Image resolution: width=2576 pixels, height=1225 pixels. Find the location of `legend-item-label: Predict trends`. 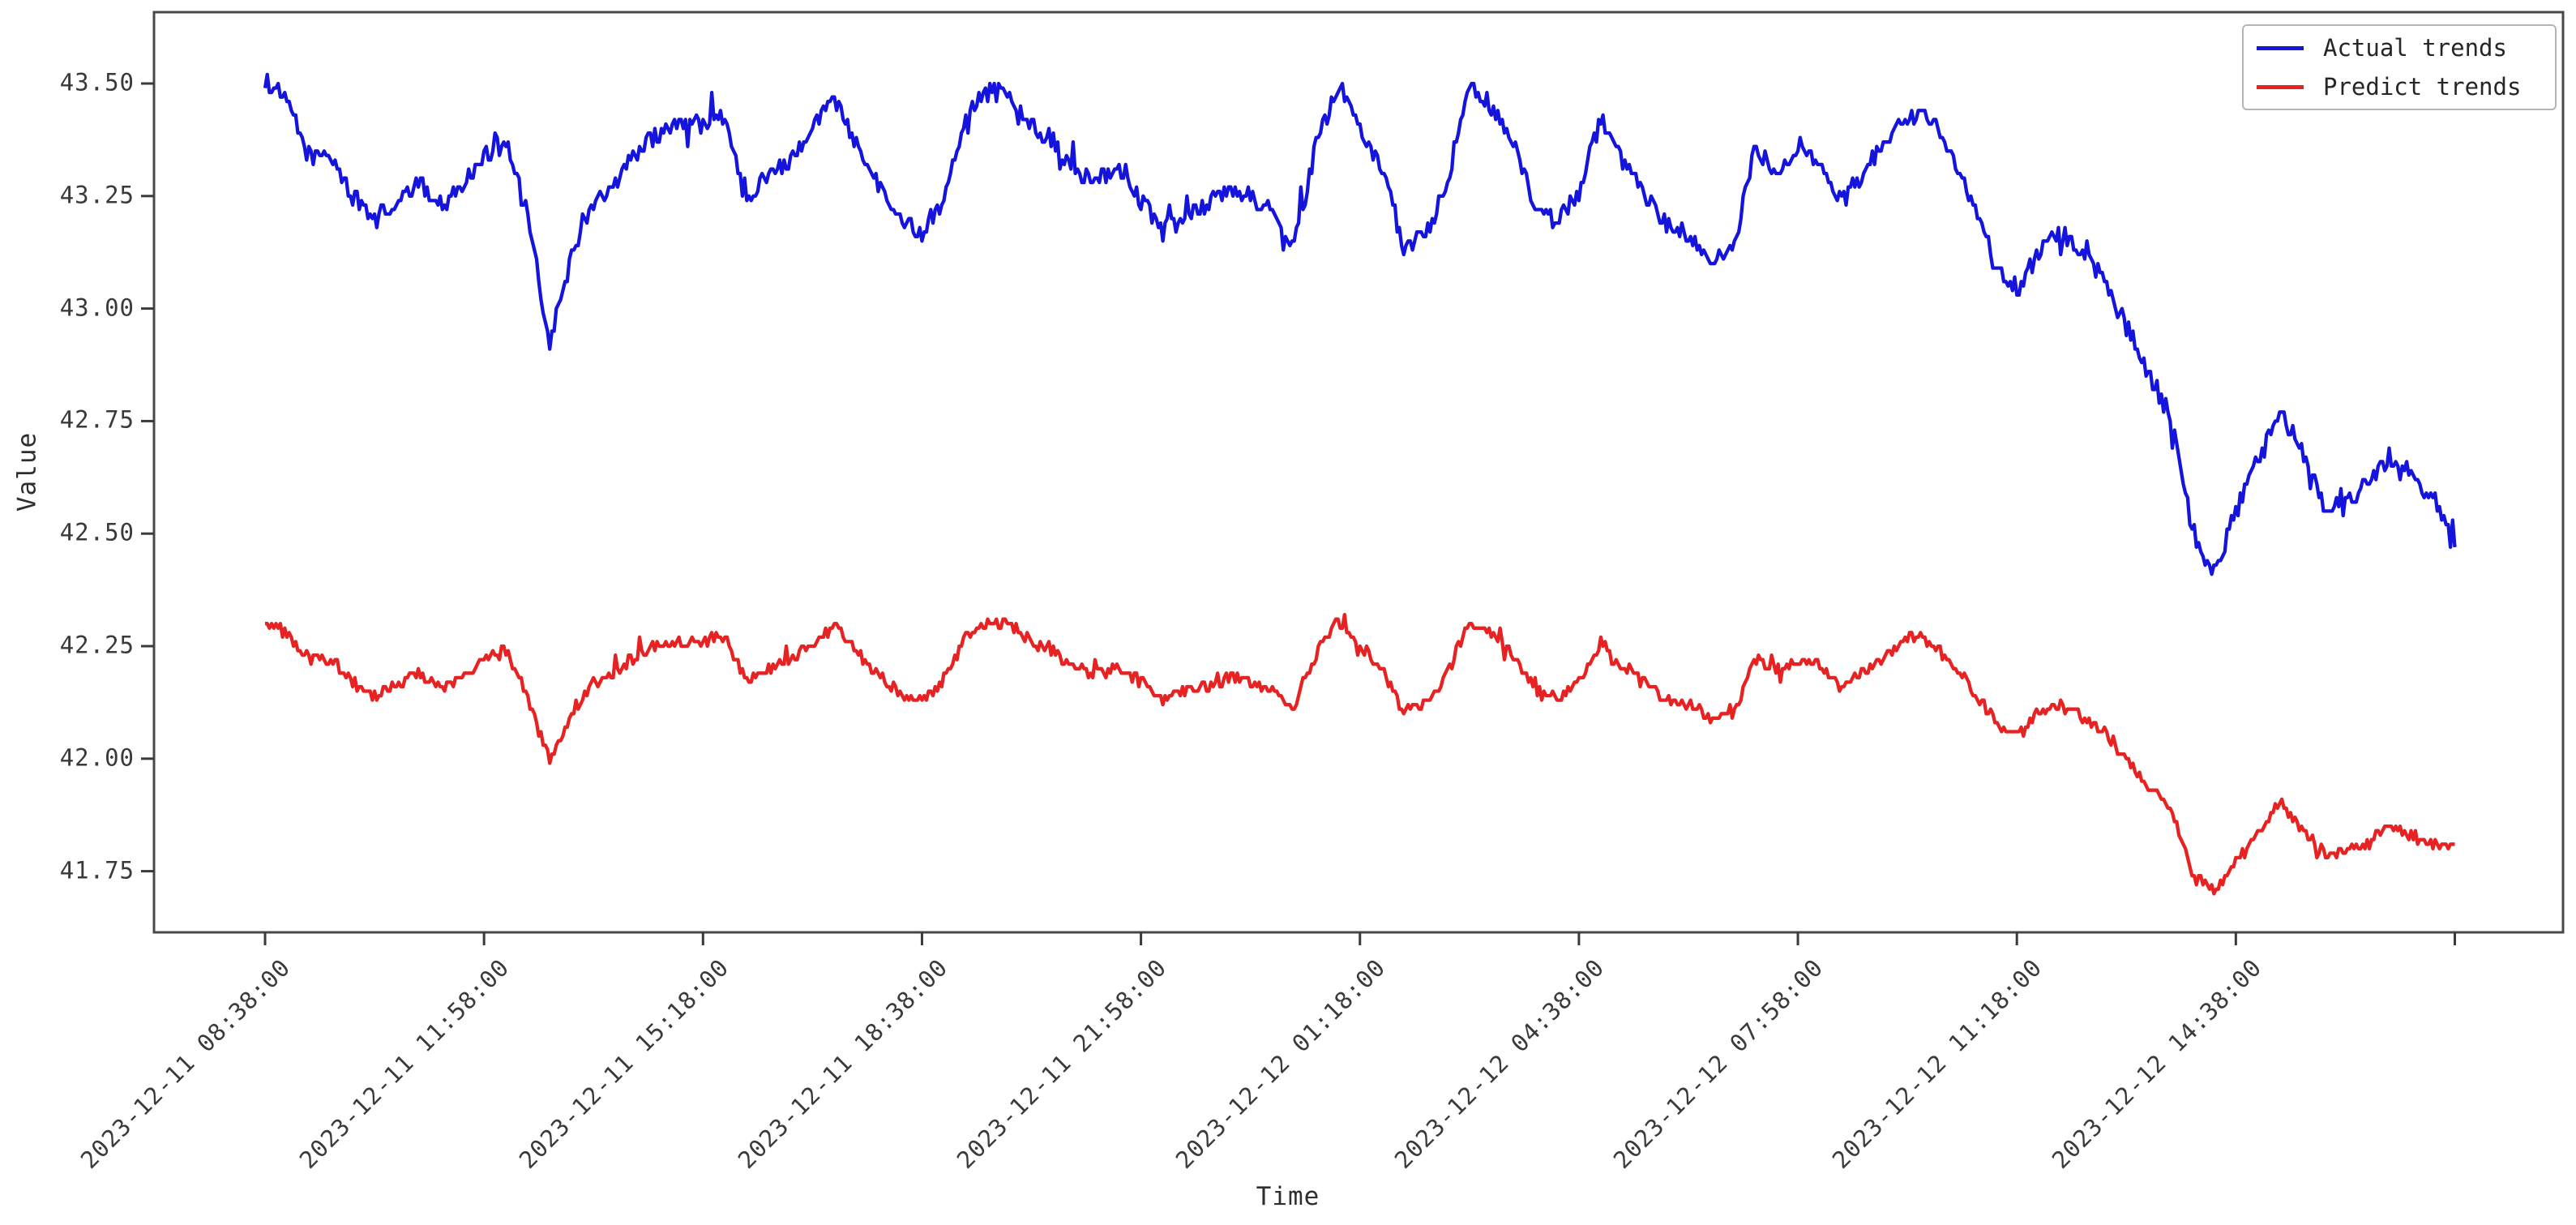

legend-item-label: Predict trends is located at coordinates (2422, 87).